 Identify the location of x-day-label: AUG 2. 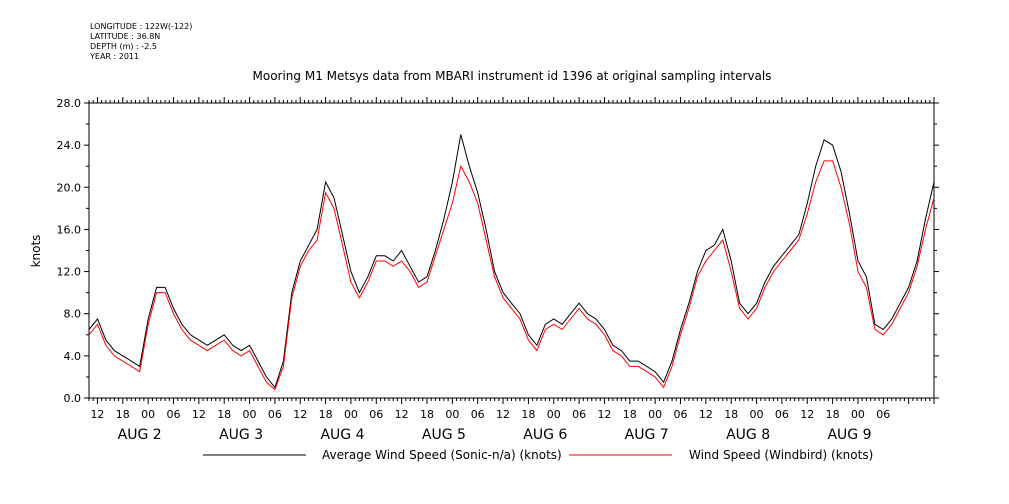
(140, 435).